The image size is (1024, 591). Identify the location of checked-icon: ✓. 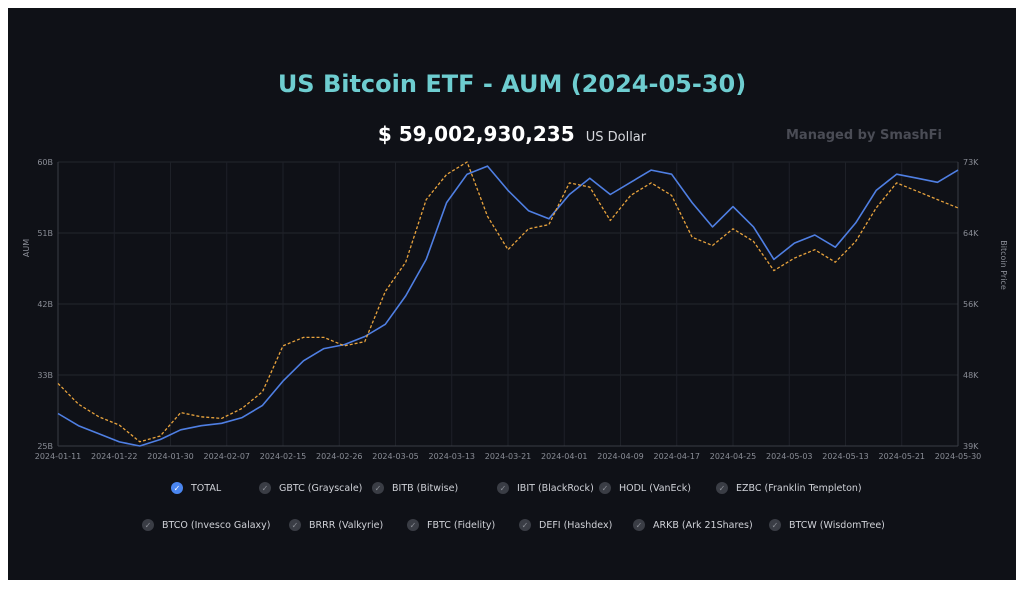
(177, 488).